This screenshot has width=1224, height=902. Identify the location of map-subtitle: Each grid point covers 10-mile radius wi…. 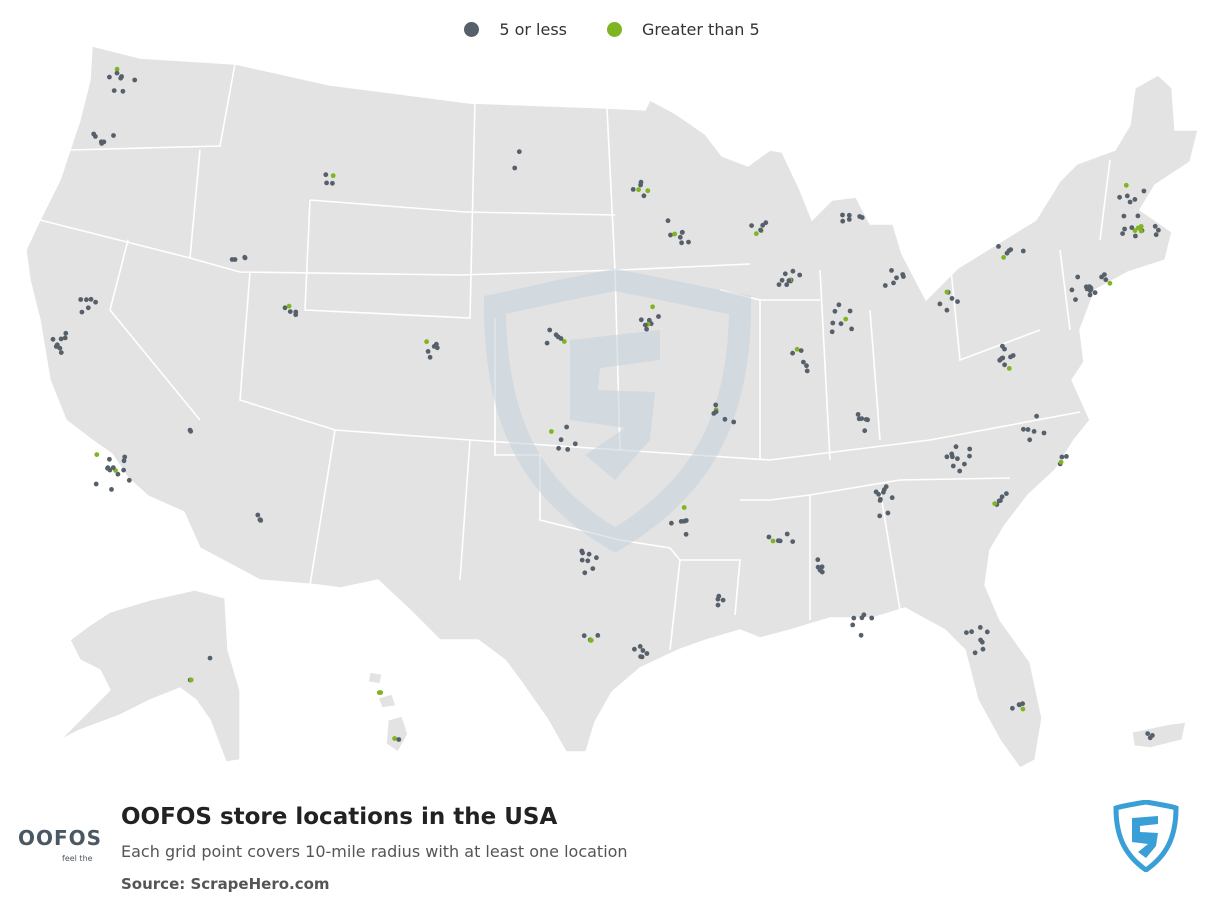
(374, 851).